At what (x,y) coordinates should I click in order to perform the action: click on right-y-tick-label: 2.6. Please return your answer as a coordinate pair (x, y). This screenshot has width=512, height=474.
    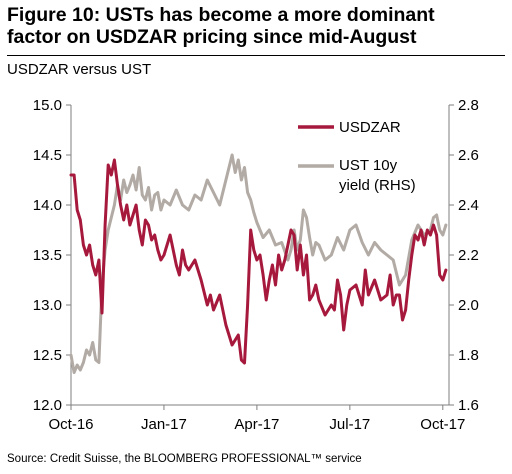
    Looking at the image, I should click on (468, 155).